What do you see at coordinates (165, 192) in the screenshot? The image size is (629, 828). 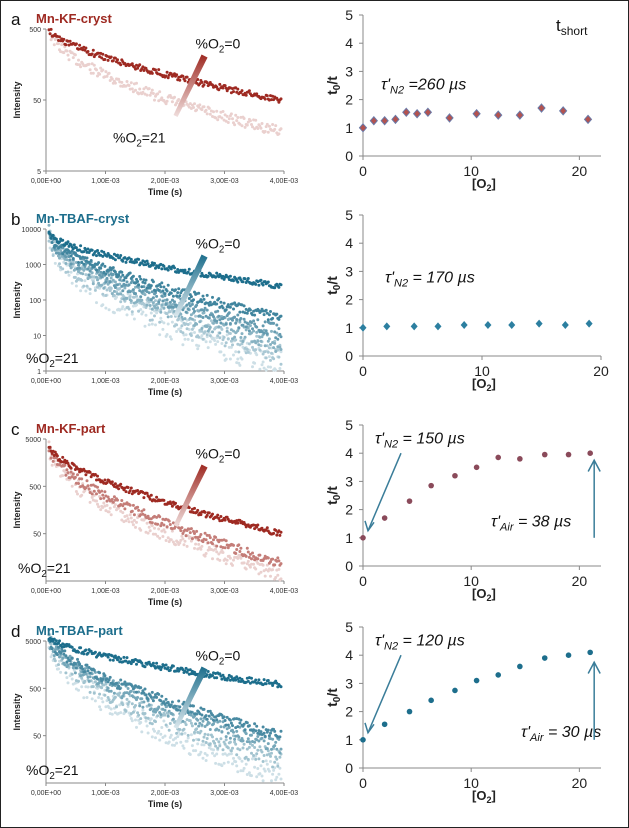 I see `x-axis-label: Time (s)` at bounding box center [165, 192].